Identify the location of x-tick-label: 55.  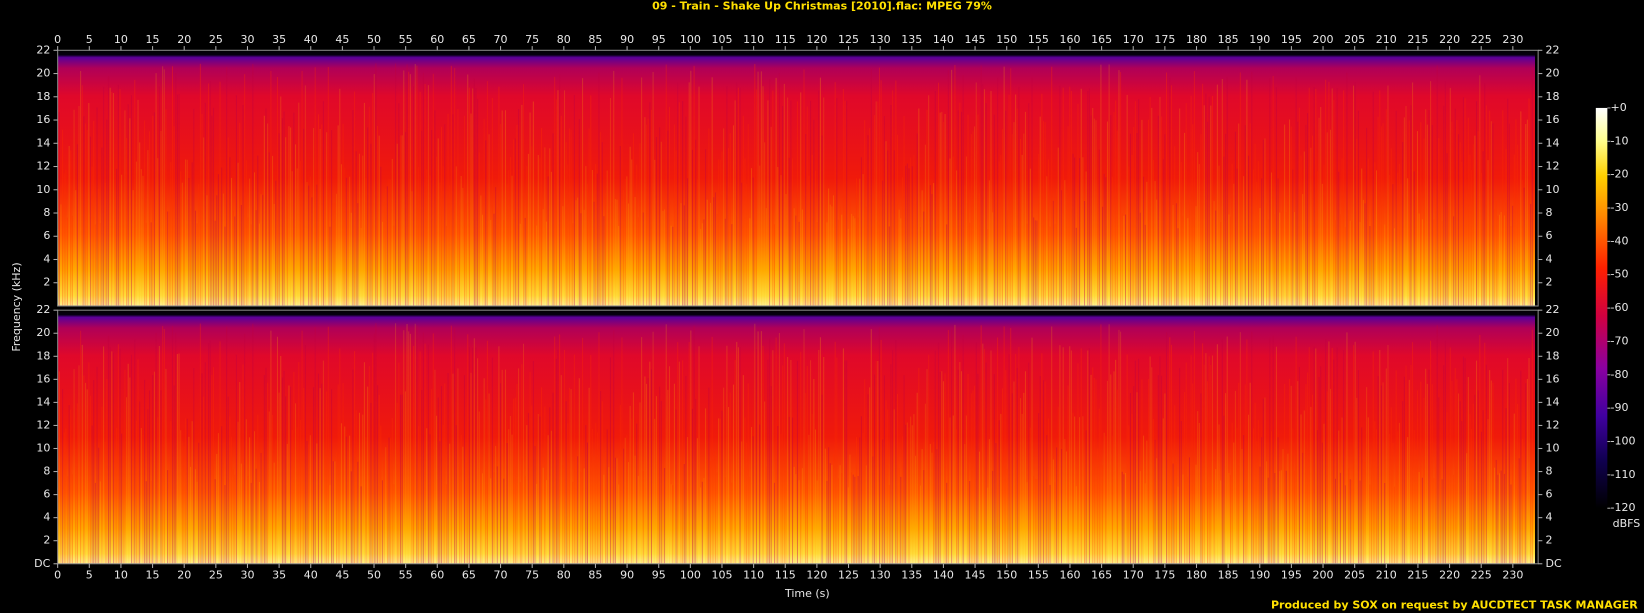
(406, 574).